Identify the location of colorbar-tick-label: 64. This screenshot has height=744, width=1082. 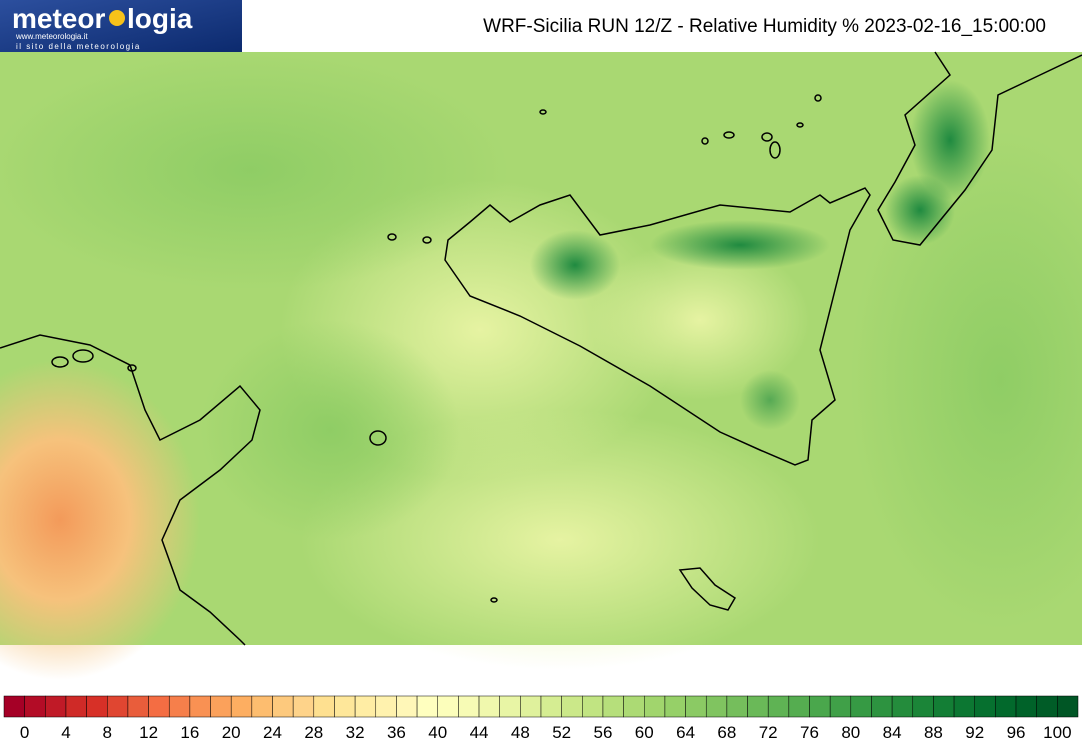
(685, 731).